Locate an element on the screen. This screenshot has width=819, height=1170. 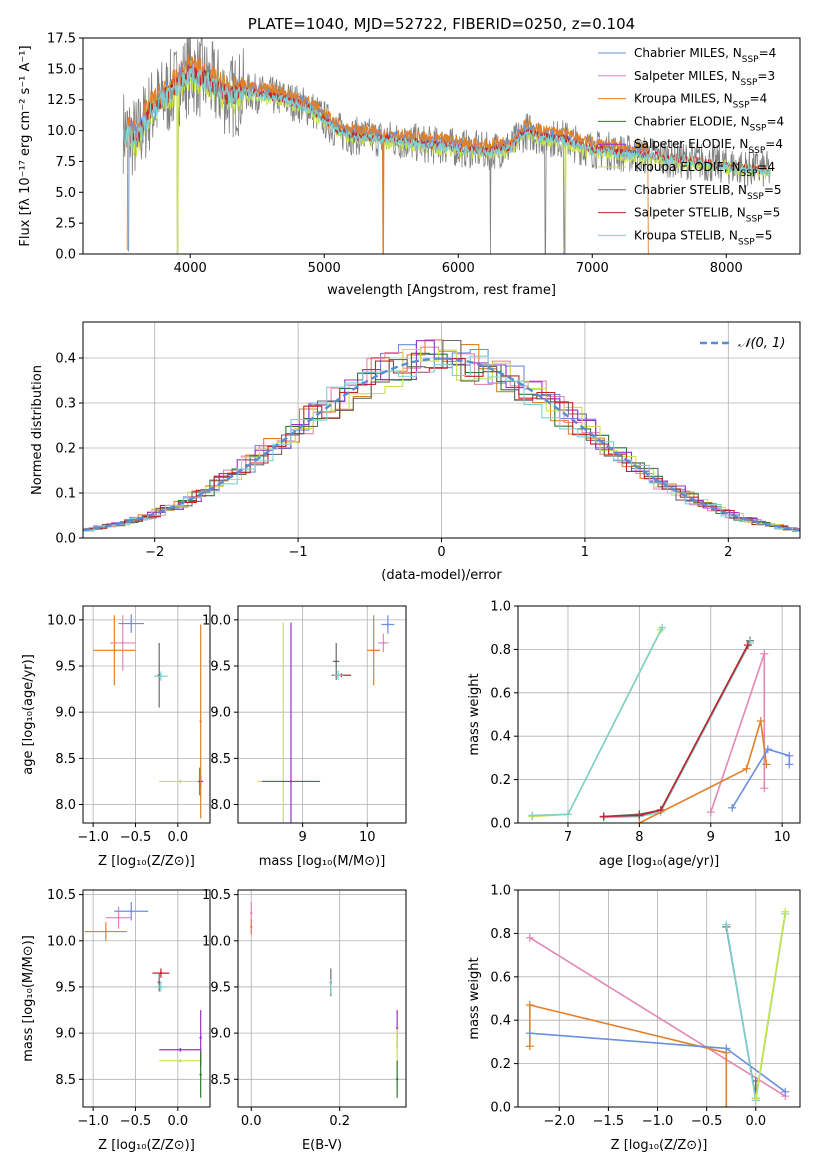
chabrier_miles-legend-label: Chabrier MILES, NSSP=4 is located at coordinates (705, 55).